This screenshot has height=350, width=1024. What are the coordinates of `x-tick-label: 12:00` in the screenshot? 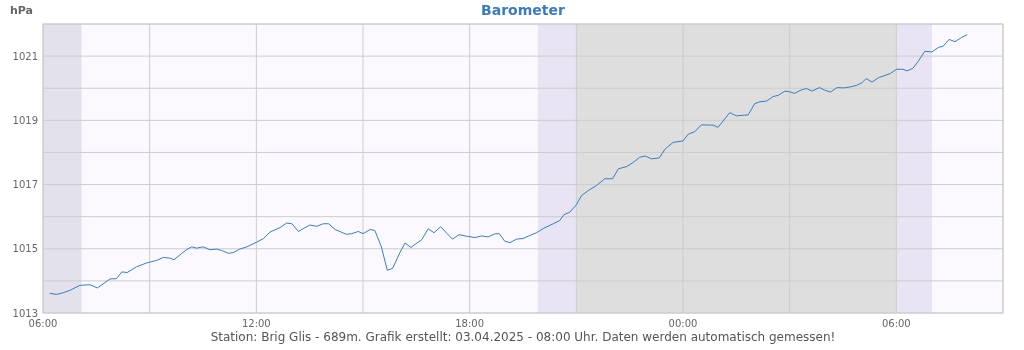 It's located at (256, 323).